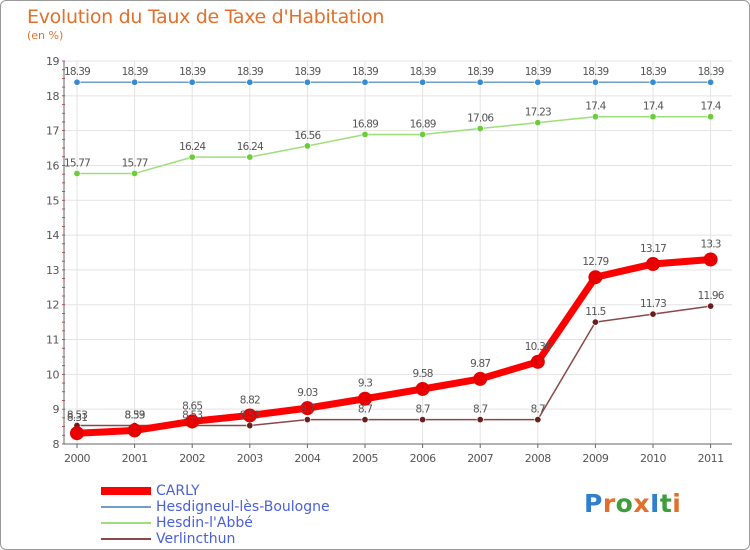  I want to click on x-tick-label: 2003, so click(250, 458).